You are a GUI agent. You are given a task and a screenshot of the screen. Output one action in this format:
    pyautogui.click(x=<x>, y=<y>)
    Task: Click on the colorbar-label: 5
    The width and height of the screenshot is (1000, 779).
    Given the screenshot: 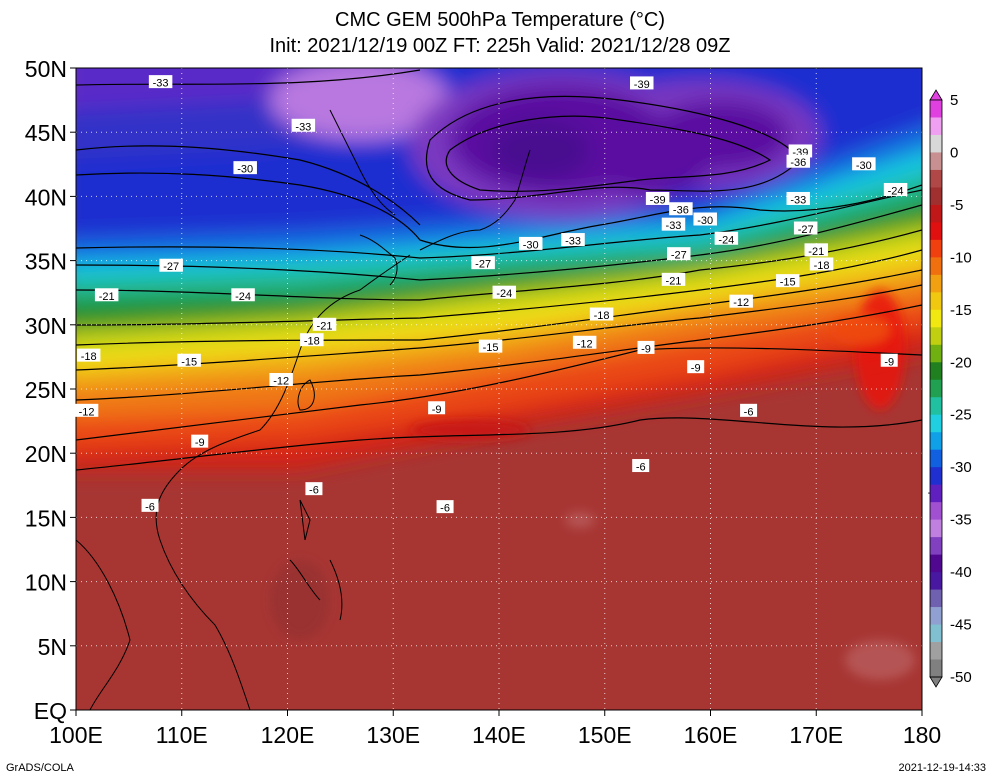 What is the action you would take?
    pyautogui.click(x=954, y=100)
    